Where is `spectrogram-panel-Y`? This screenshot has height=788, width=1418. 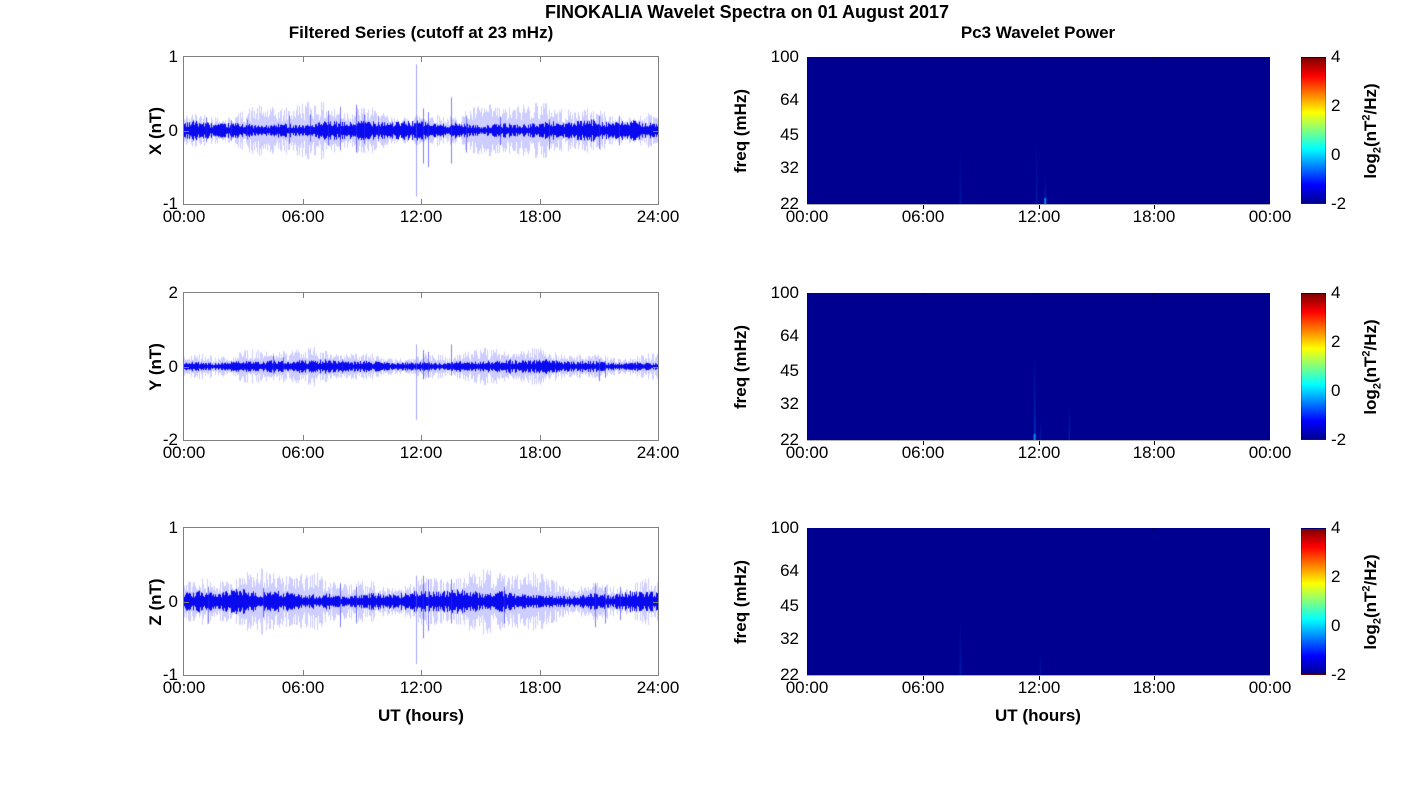
spectrogram-panel-Y is located at coordinates (1038, 367).